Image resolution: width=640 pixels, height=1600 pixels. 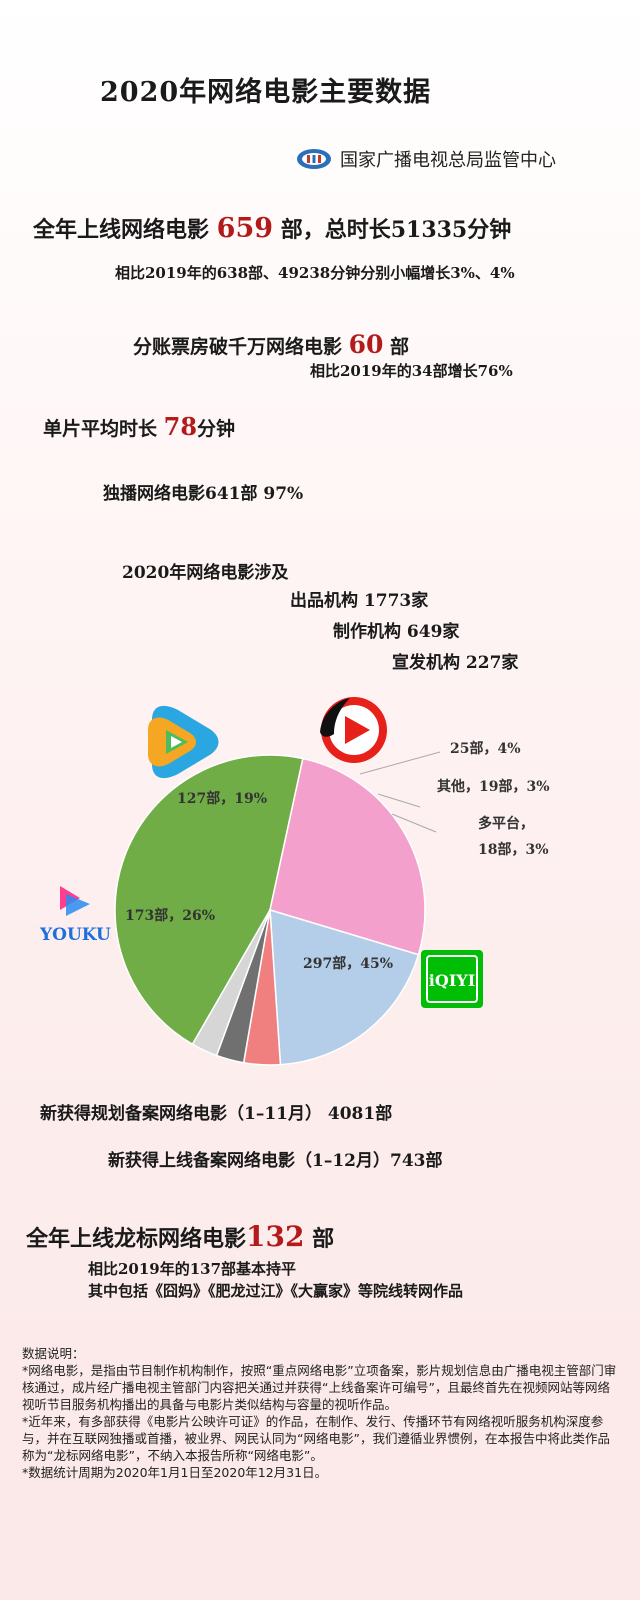 I want to click on orgs-heading: 2020年网络电影涉及, so click(x=205, y=573).